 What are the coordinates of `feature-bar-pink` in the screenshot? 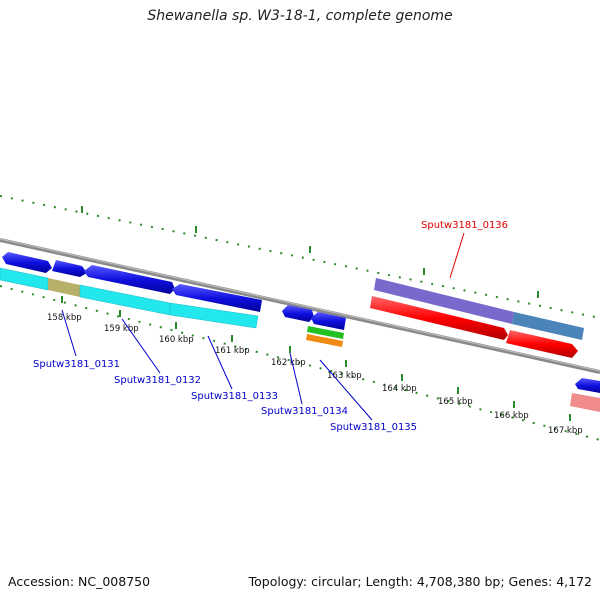 It's located at (585, 402).